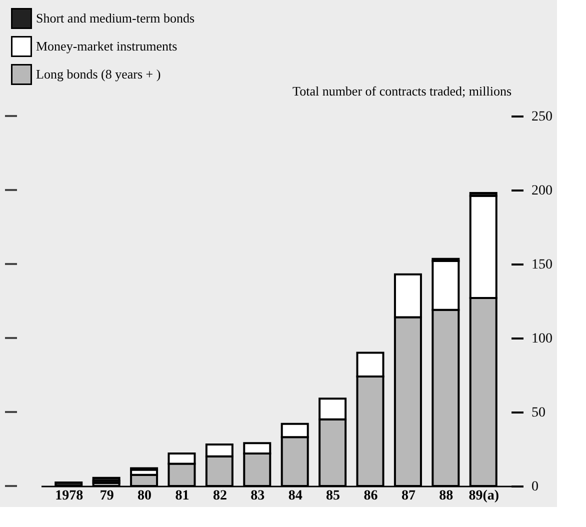 This screenshot has width=586, height=527. Describe the element at coordinates (542, 339) in the screenshot. I see `y-tick-label: 100` at that location.